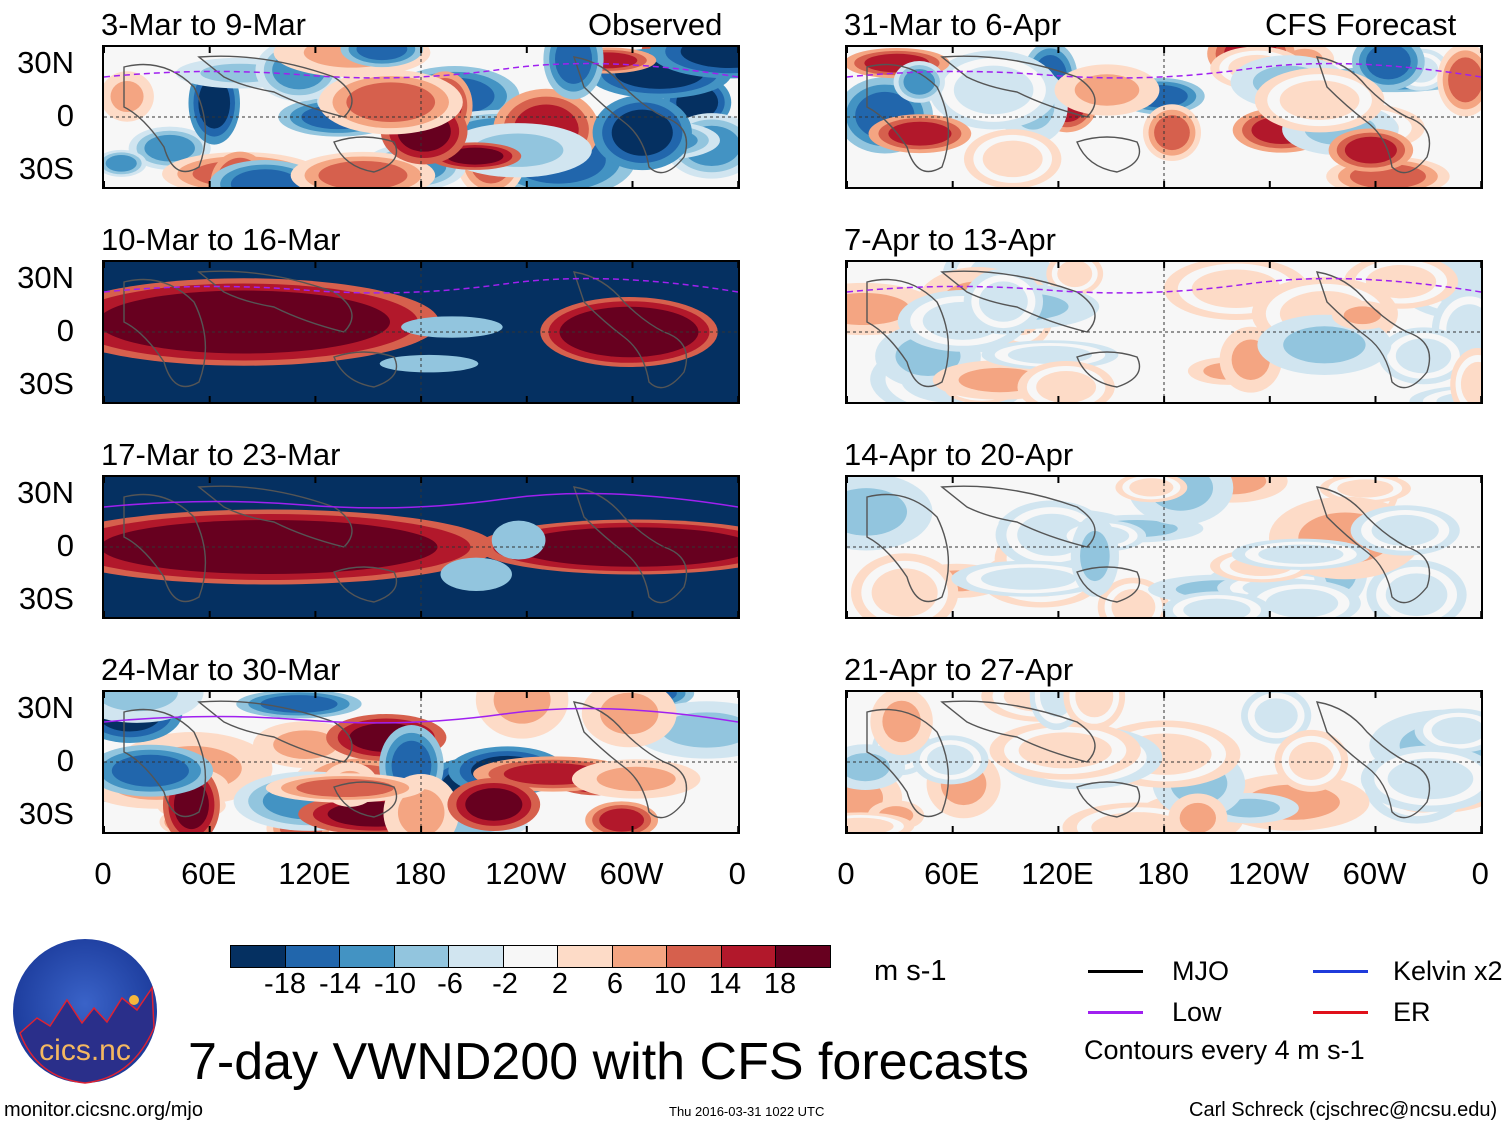 The image size is (1510, 1127). Describe the element at coordinates (1269, 873) in the screenshot. I see `x-axis-label: 120W` at that location.